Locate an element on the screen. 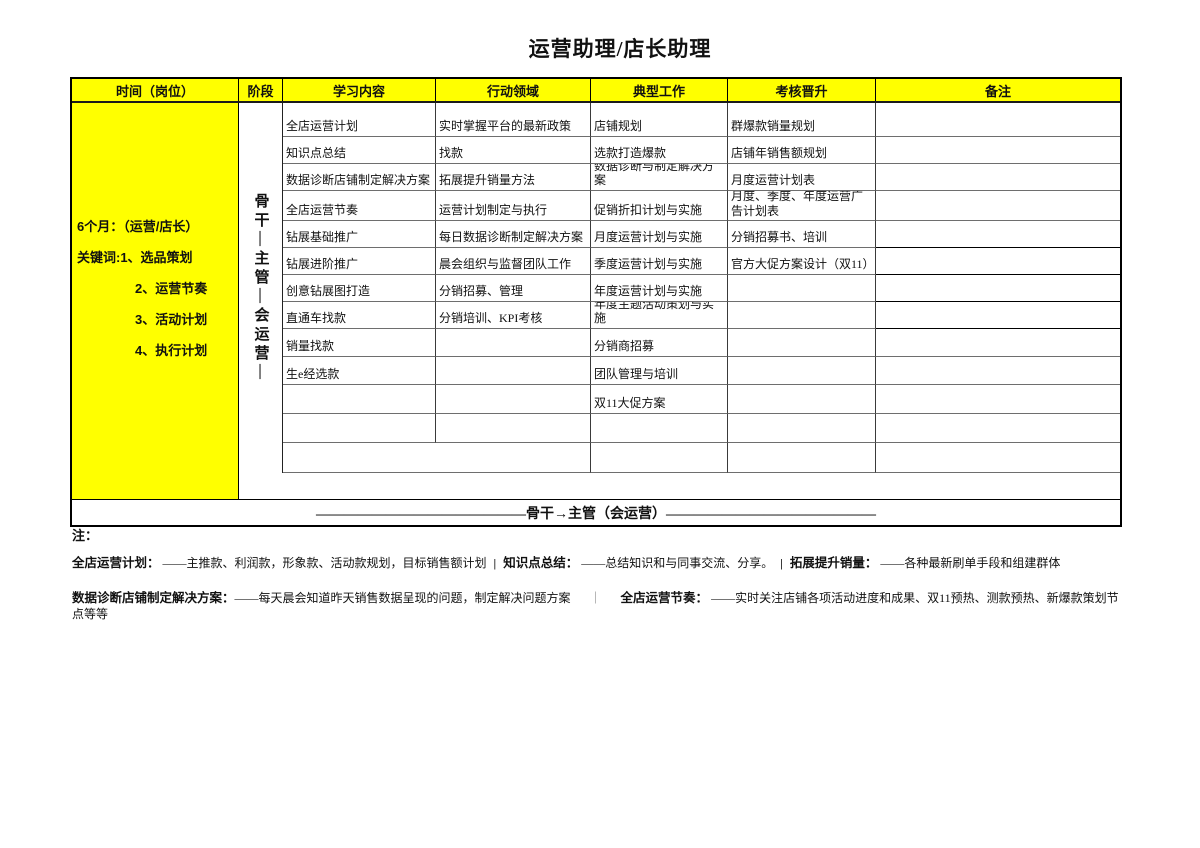 This screenshot has width=1200, height=848. time-line: 关键词:1、选品策划 is located at coordinates (135, 257).